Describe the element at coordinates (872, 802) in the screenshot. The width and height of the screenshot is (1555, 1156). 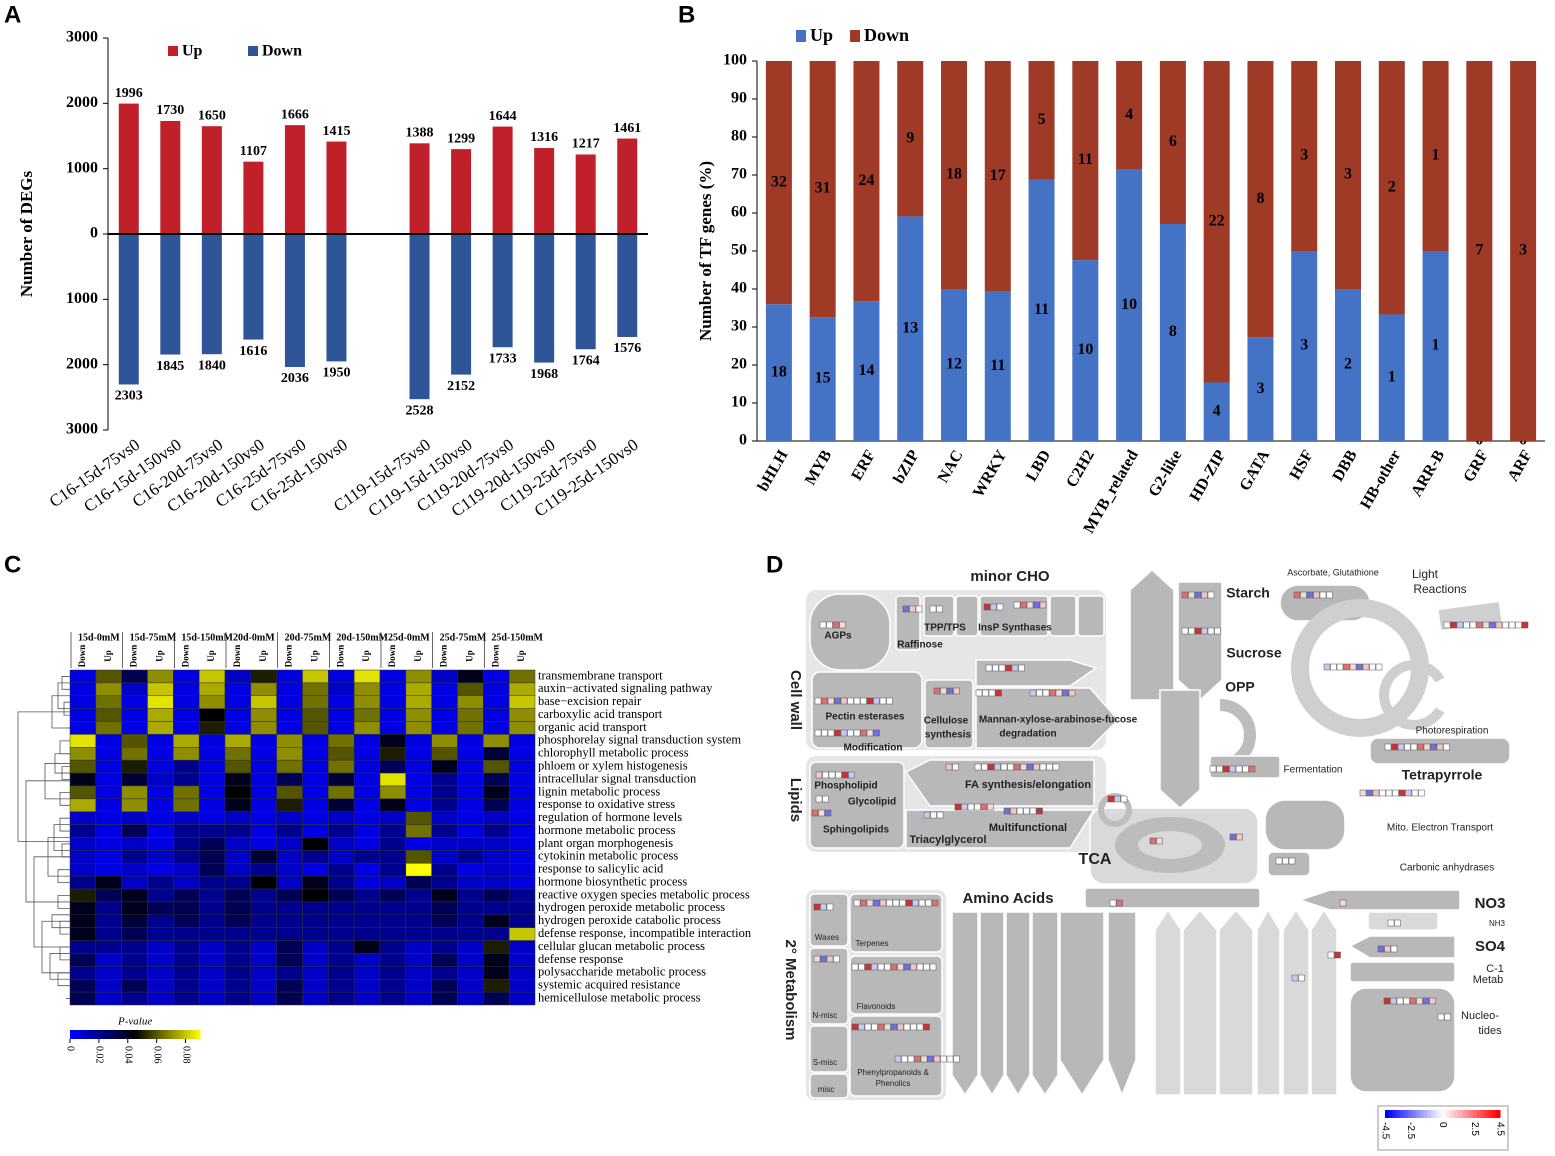
I see `pathway-label: Glycolipid` at that location.